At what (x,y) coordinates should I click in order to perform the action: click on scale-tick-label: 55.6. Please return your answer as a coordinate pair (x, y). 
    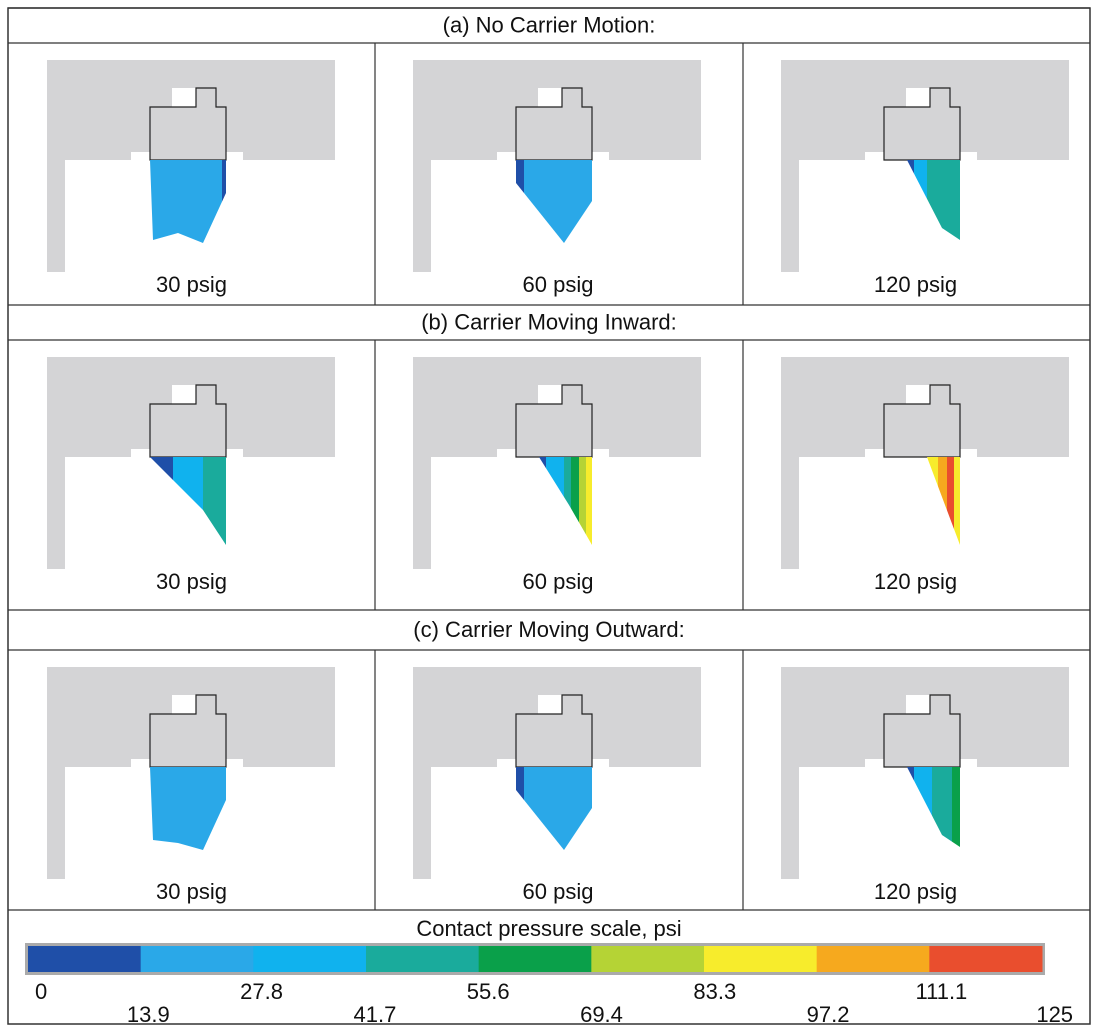
    Looking at the image, I should click on (488, 991).